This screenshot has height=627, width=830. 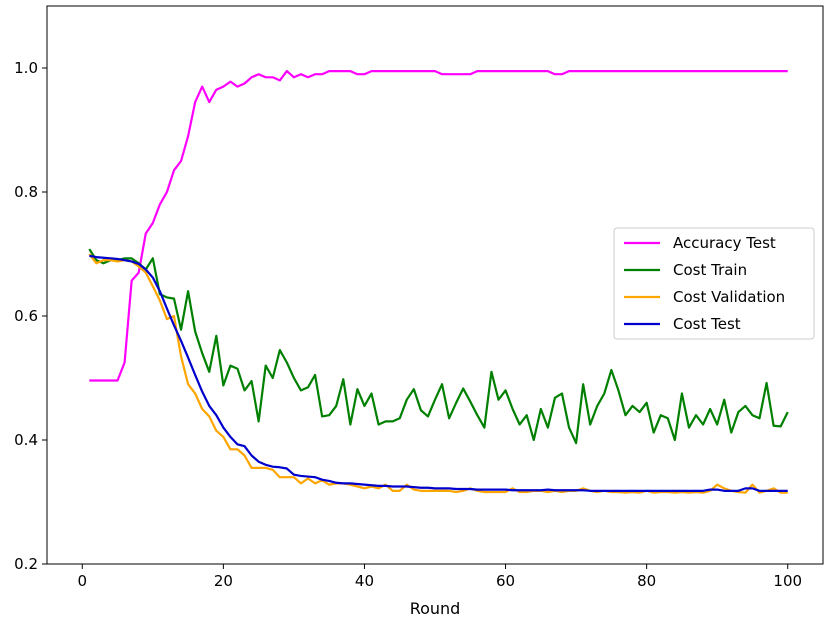 I want to click on x-tick-label: 40, so click(x=364, y=581).